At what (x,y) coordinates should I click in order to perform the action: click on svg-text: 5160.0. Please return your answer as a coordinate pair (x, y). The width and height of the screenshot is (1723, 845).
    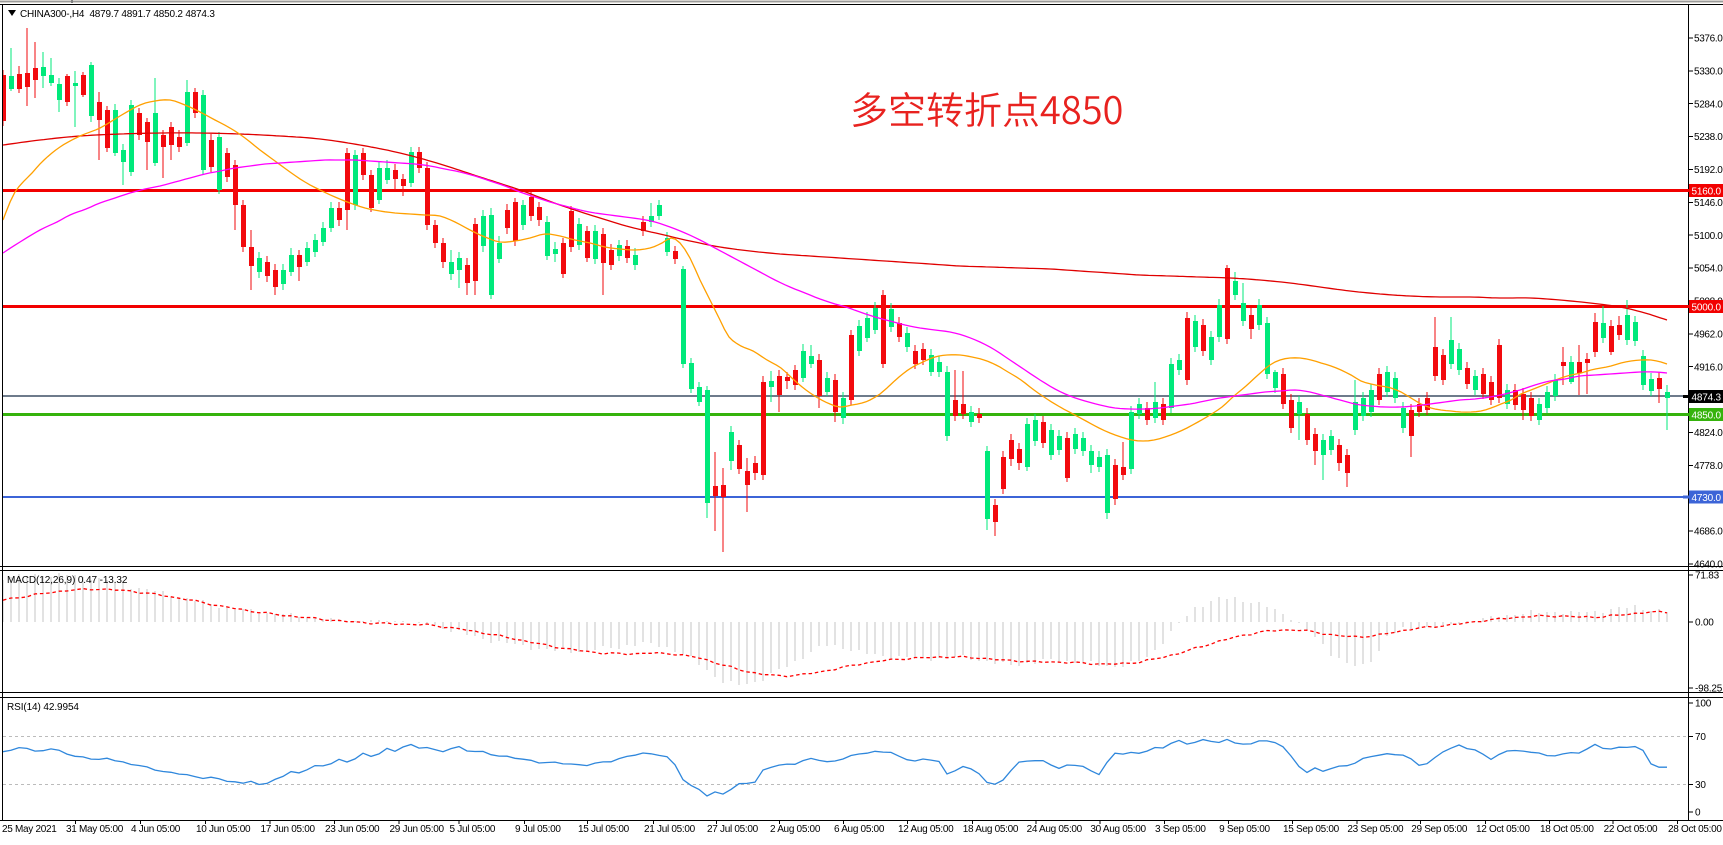
    Looking at the image, I should click on (1707, 191).